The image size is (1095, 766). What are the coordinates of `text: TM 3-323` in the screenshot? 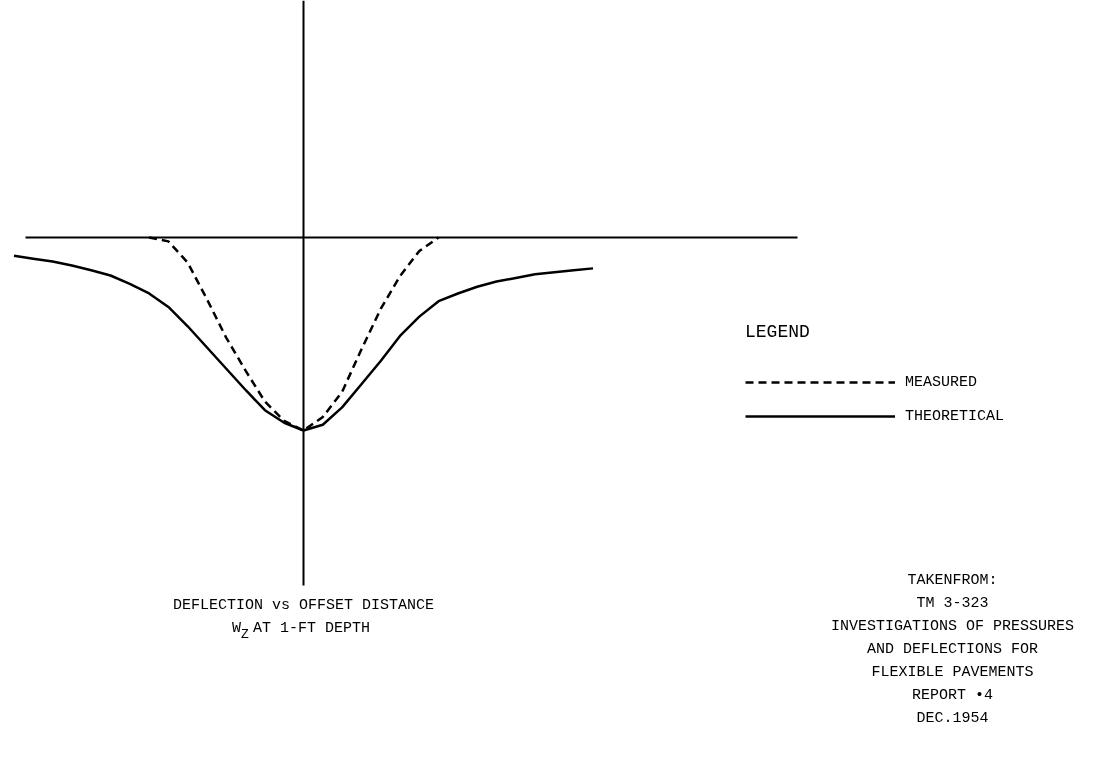 It's located at (952, 603).